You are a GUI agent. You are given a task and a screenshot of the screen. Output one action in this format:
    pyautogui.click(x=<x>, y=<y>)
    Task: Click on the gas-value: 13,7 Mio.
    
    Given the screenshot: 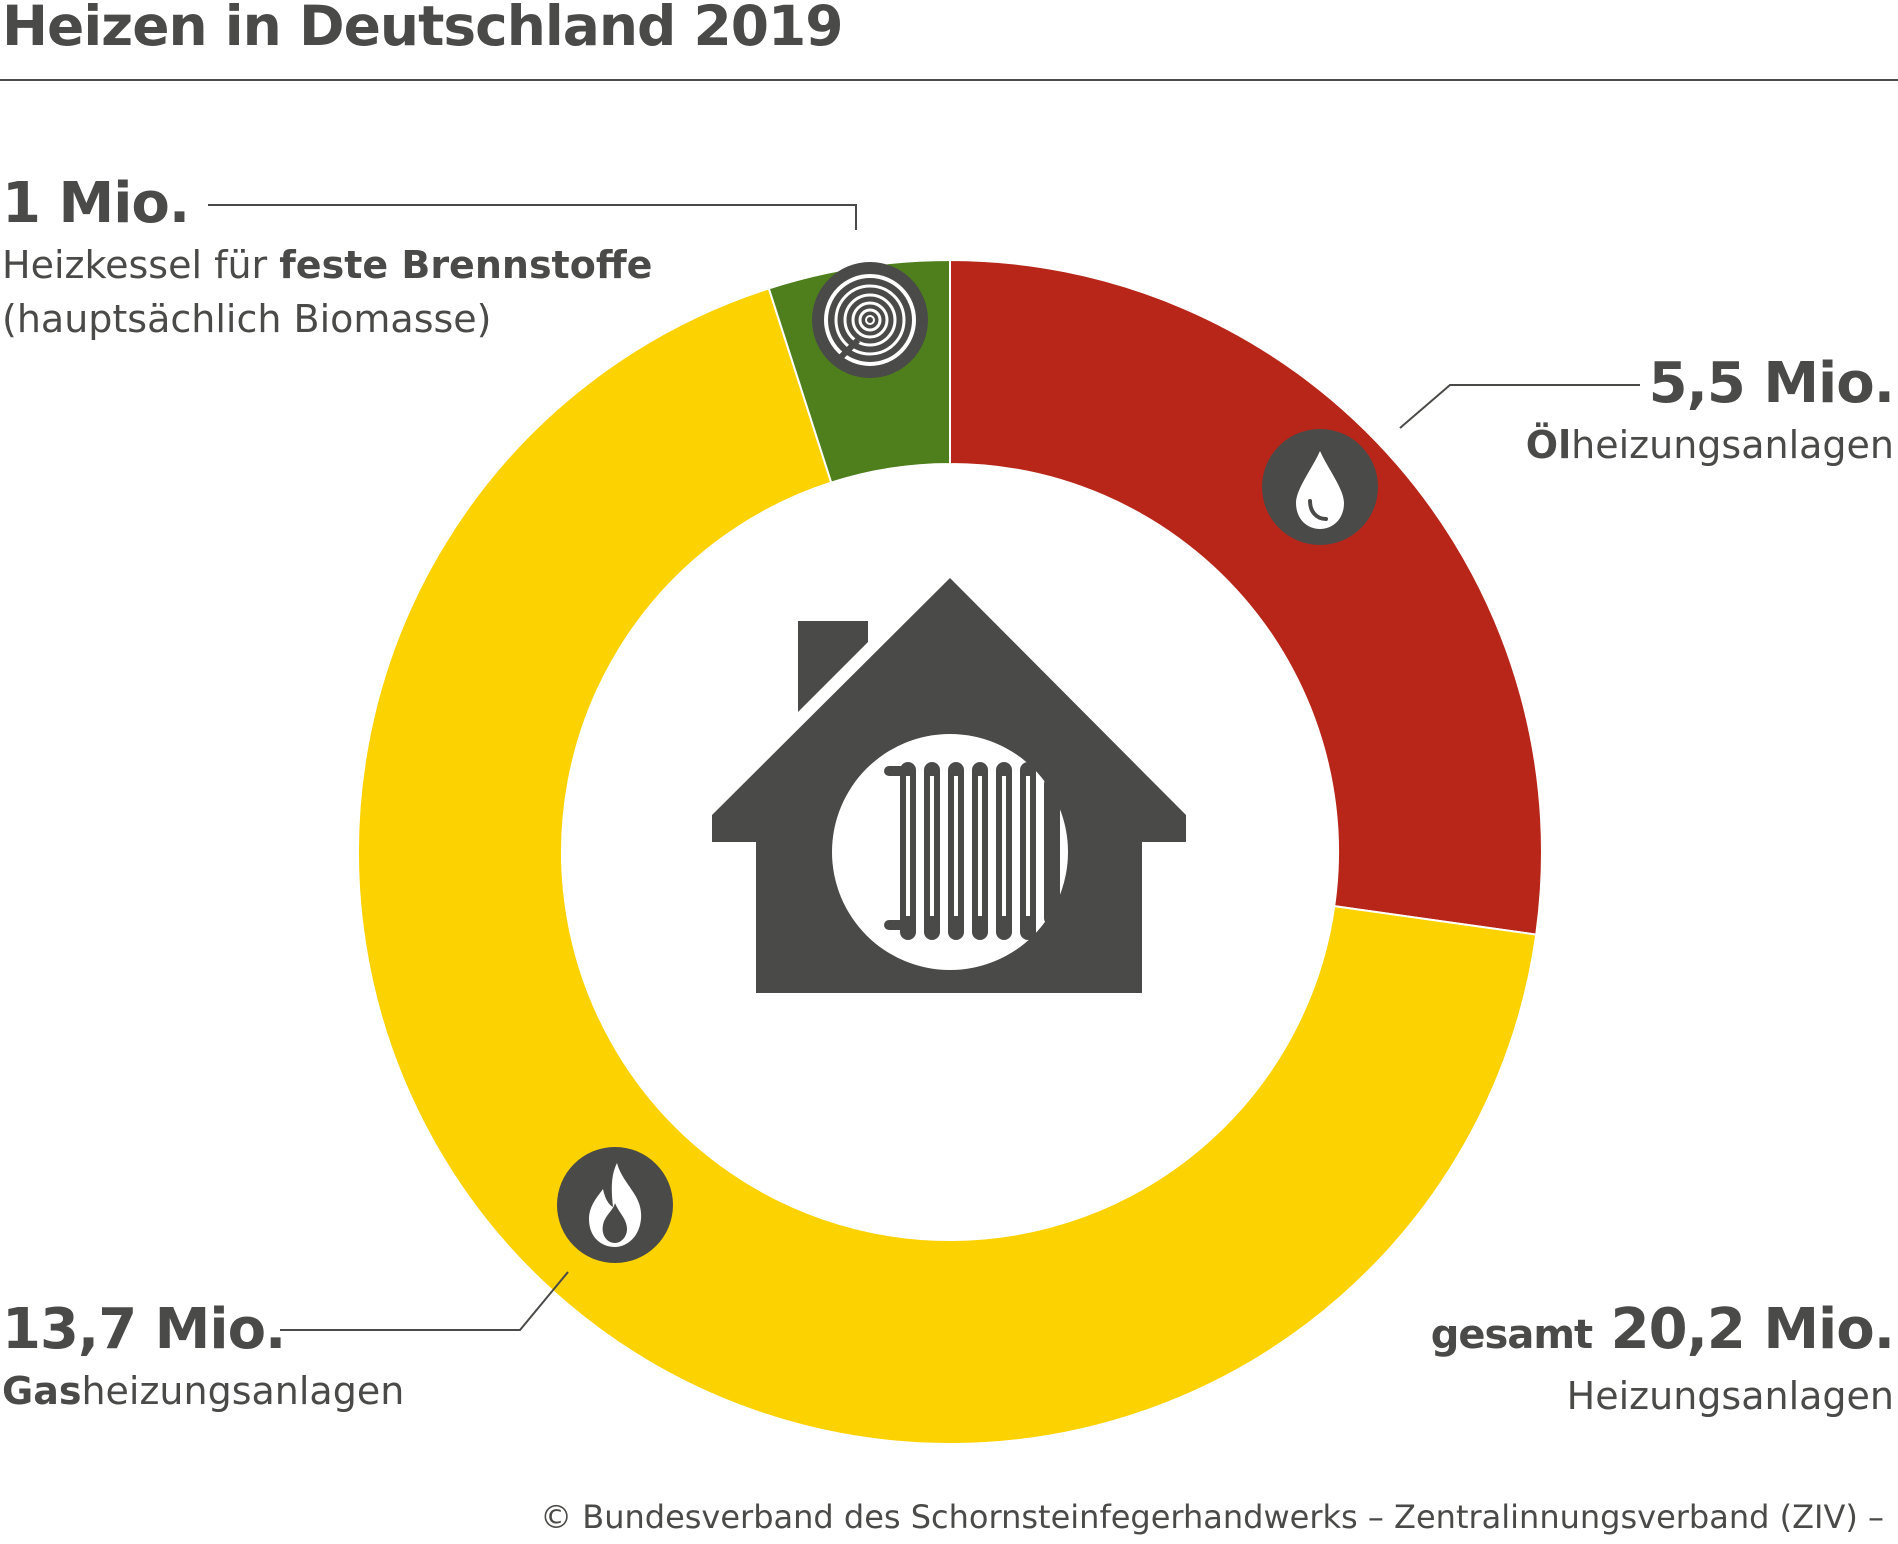 What is the action you would take?
    pyautogui.click(x=144, y=1329)
    